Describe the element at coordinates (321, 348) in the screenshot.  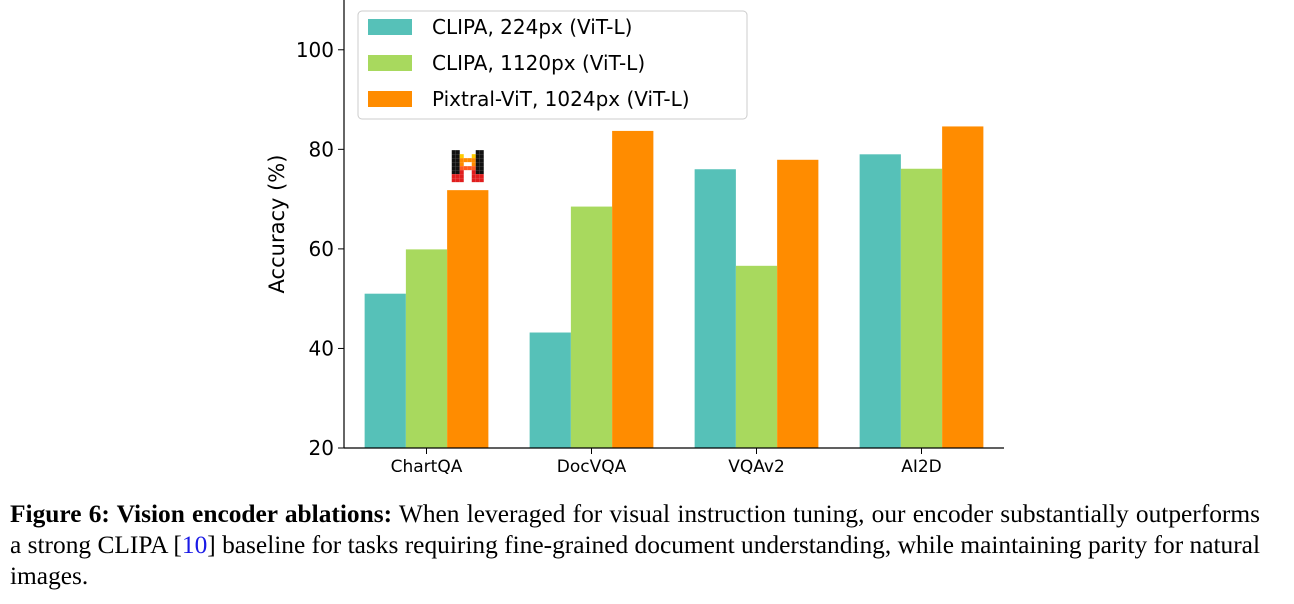
I see `y-tick-label: 40` at that location.